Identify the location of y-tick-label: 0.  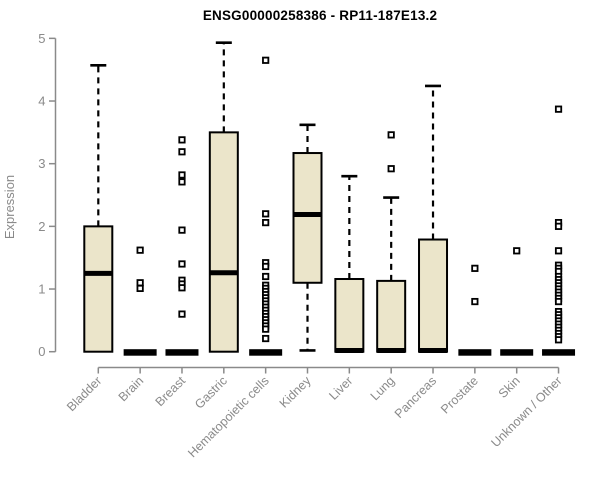
(41, 351).